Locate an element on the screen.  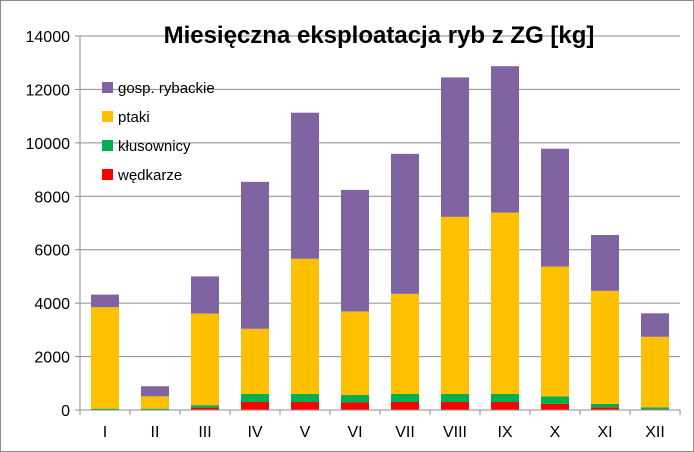
y-tick-label: 12000 is located at coordinates (48, 90).